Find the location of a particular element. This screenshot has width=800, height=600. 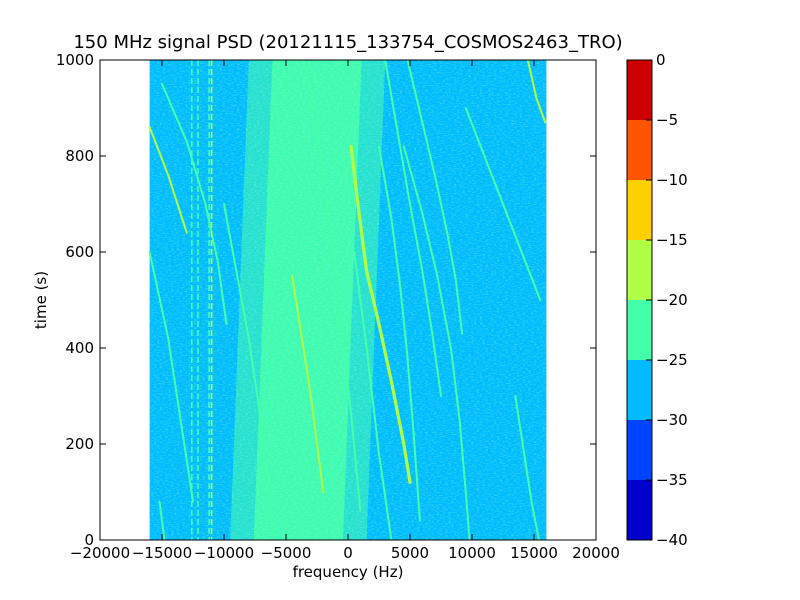

x-tick-label: 5000 is located at coordinates (410, 553).